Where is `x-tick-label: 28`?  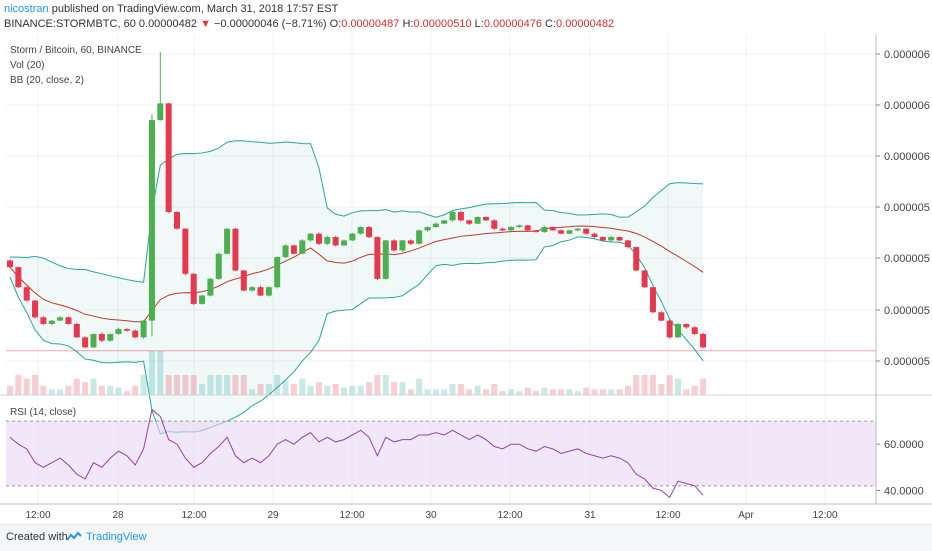
x-tick-label: 28 is located at coordinates (118, 515).